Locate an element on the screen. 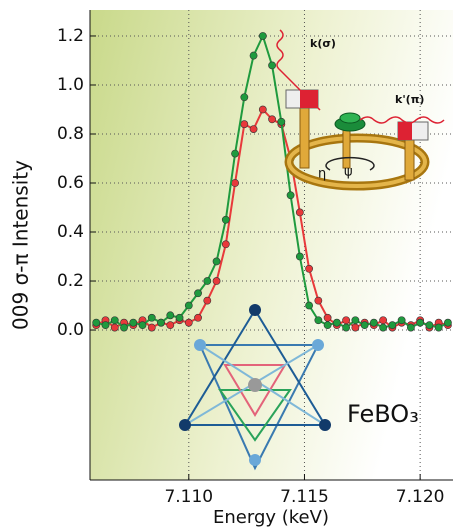  inset-label: k(σ) is located at coordinates (323, 43).